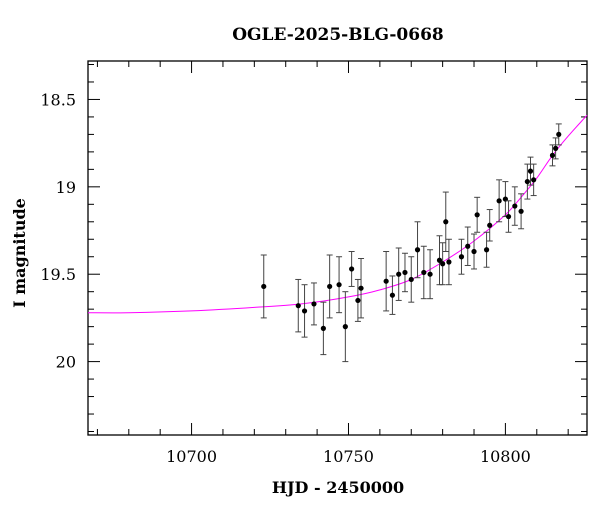 The width and height of the screenshot is (600, 512). Describe the element at coordinates (58, 99) in the screenshot. I see `y-tick-label: 18.5` at that location.